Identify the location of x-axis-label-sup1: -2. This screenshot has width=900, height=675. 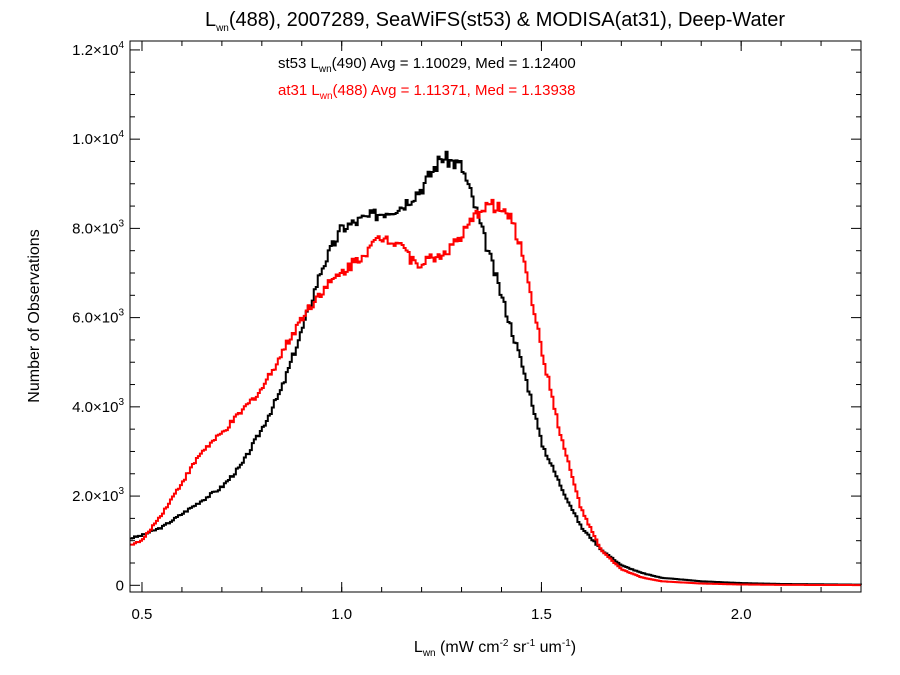
(504, 643).